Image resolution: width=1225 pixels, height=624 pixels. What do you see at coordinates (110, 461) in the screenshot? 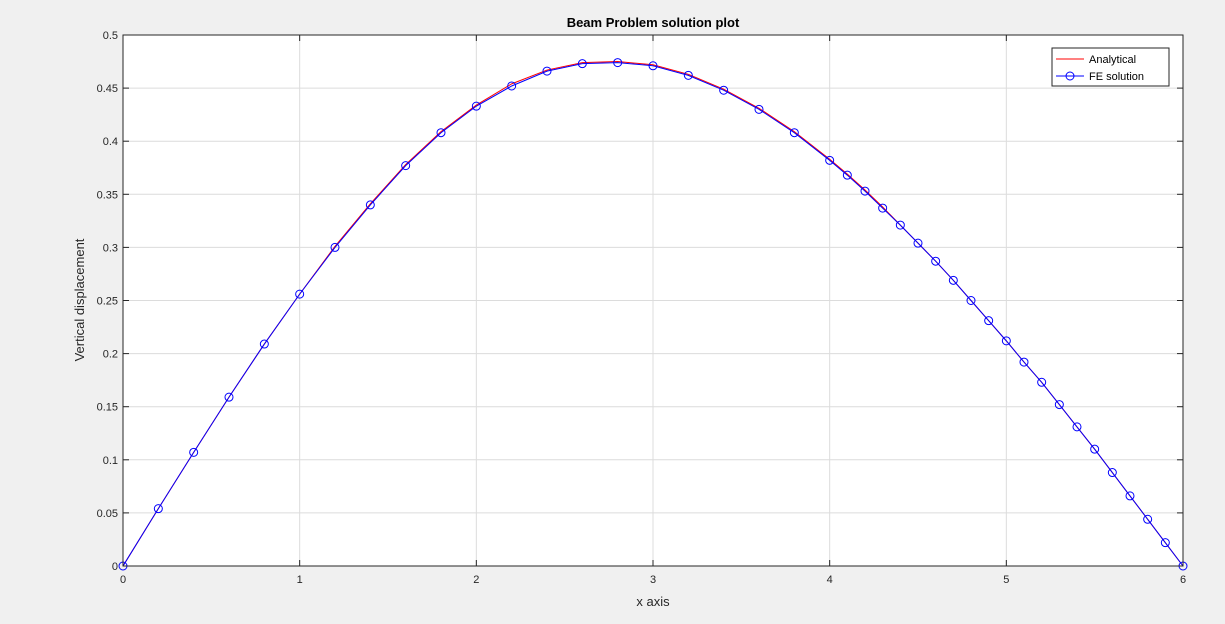
I see `y-tick-label: 0.1` at bounding box center [110, 461].